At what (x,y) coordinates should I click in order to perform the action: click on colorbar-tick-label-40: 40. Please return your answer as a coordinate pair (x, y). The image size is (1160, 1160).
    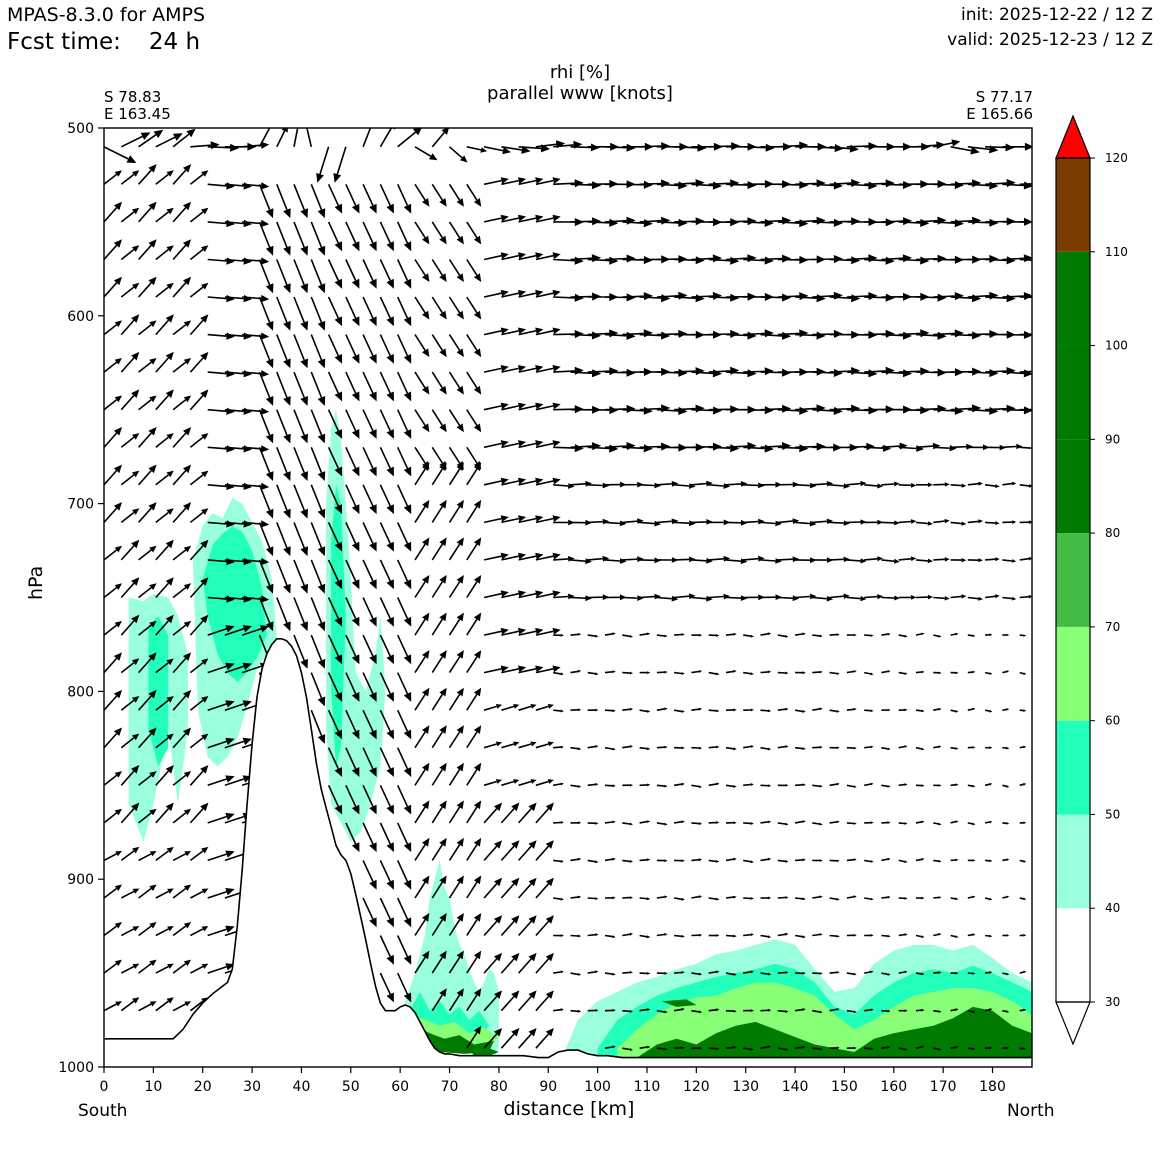
    Looking at the image, I should click on (1112, 908).